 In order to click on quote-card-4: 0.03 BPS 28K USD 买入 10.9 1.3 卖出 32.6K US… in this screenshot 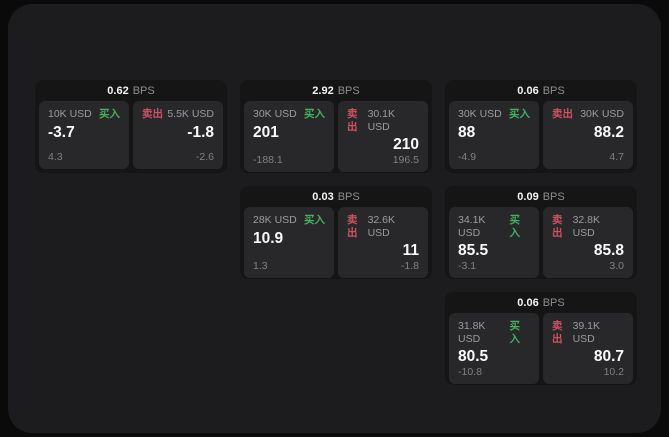, I will do `click(336, 232)`.